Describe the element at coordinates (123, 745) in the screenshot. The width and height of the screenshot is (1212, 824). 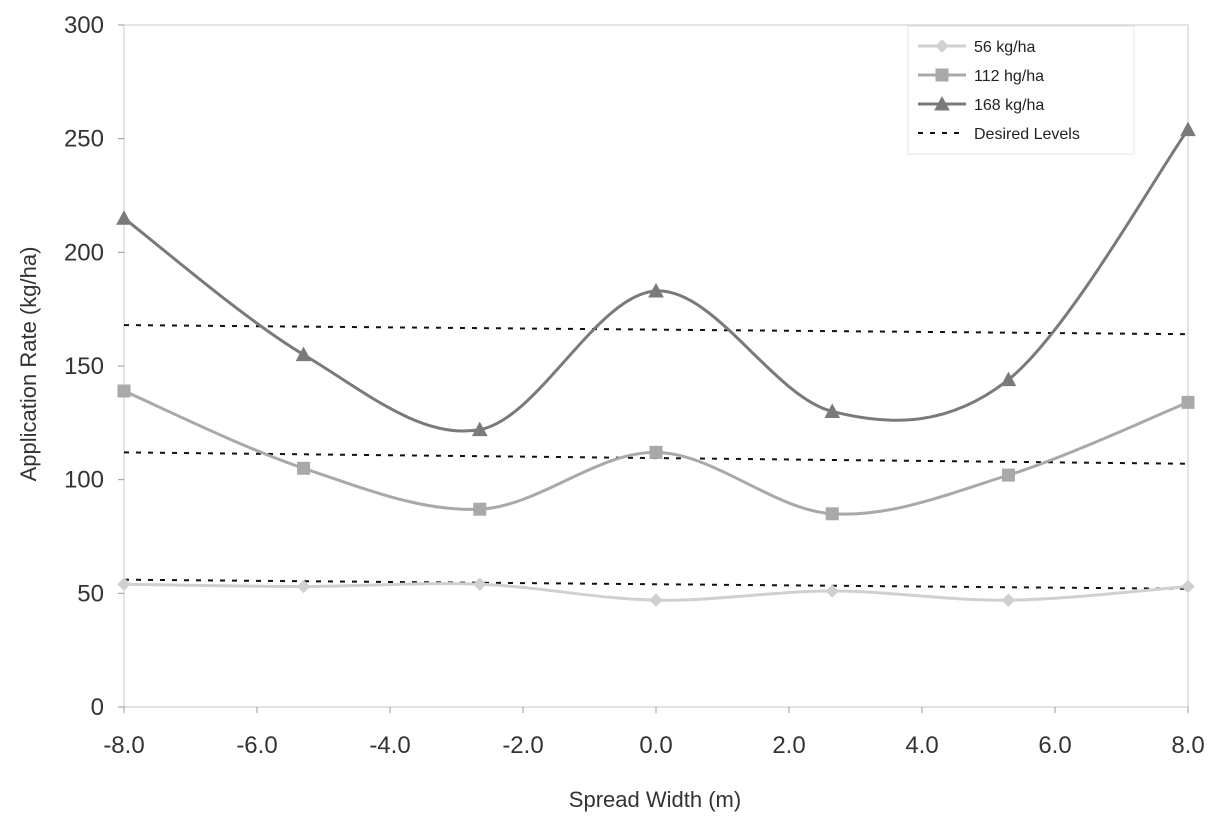
I see `x-tick-label: -8.0` at that location.